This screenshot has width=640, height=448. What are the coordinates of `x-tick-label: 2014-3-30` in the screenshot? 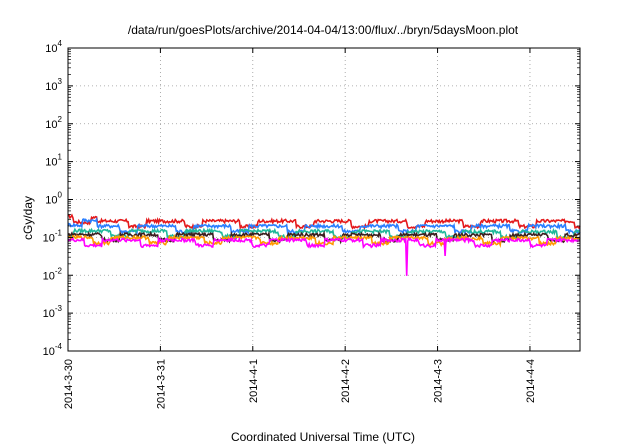 It's located at (69, 384).